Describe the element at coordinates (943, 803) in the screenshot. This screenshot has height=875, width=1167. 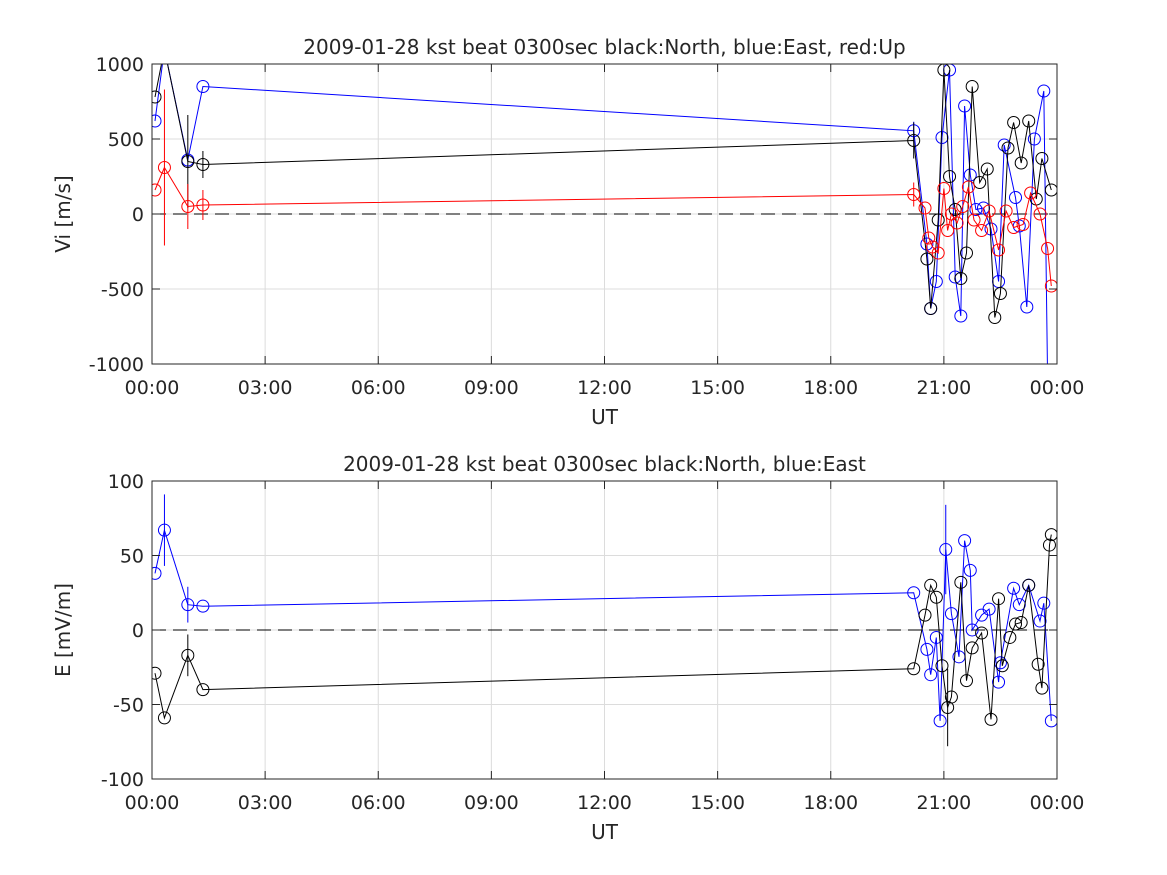
I see `x-tick-label: 21:00` at that location.